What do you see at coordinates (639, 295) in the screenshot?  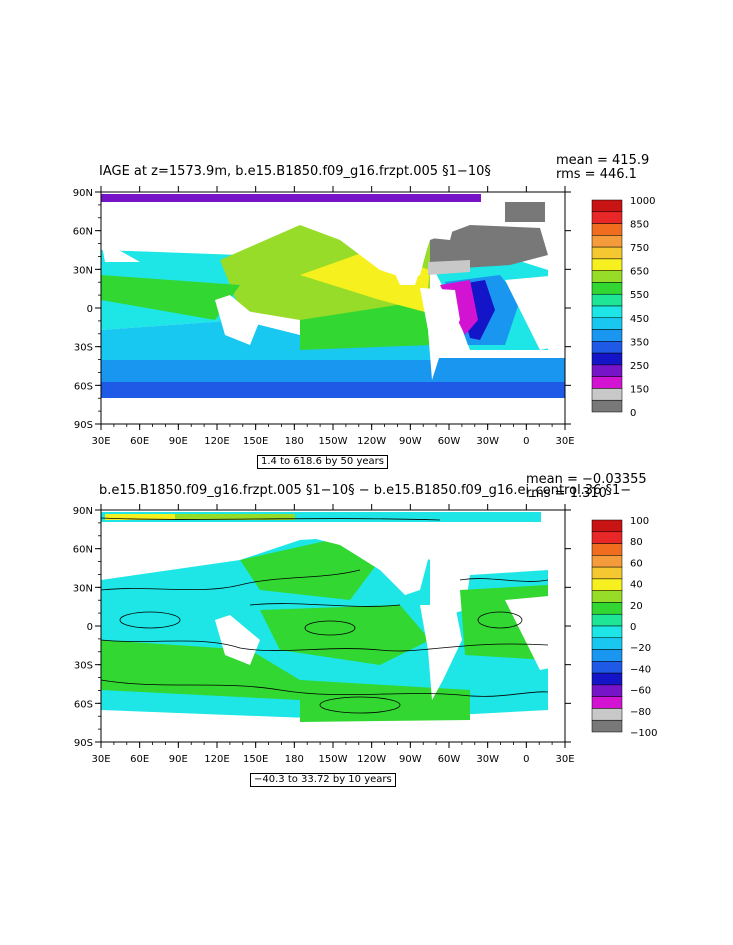 I see `colorbar-label: 550` at bounding box center [639, 295].